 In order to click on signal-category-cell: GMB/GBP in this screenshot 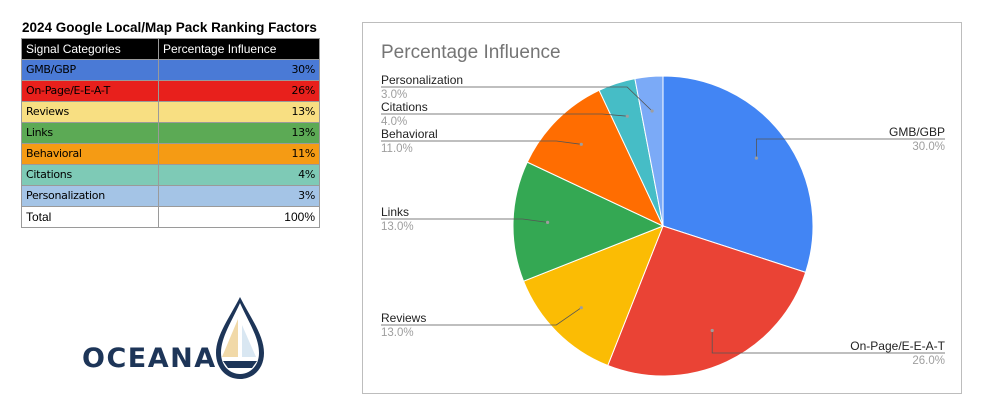, I will do `click(90, 70)`.